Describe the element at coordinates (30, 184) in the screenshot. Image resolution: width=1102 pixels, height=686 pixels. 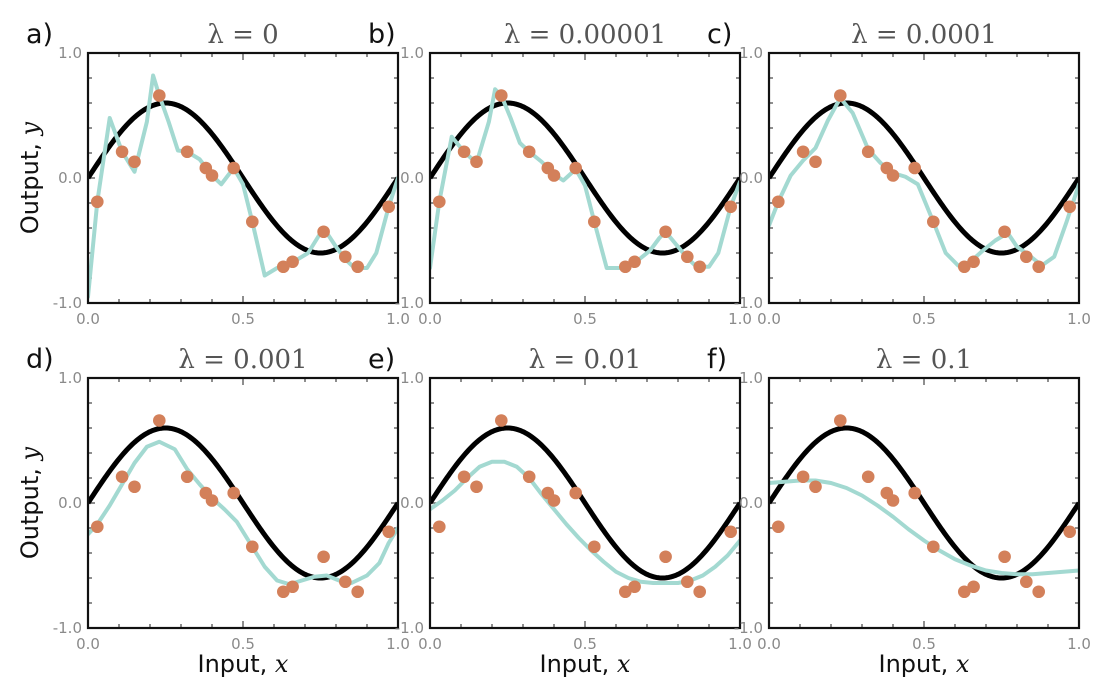
I see `y-axis-label-text: Output,` at that location.